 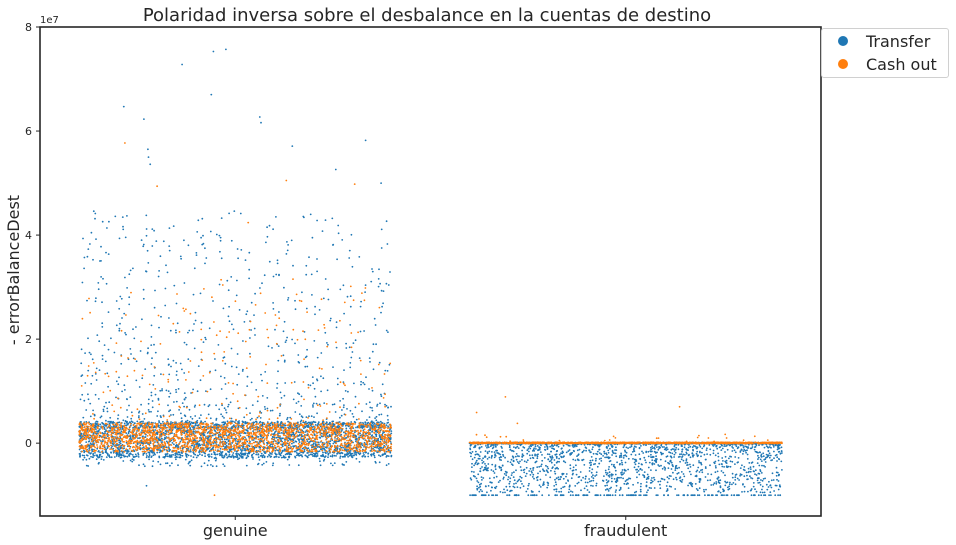 What do you see at coordinates (49, 20) in the screenshot?
I see `y-exponent-label: 1e7` at bounding box center [49, 20].